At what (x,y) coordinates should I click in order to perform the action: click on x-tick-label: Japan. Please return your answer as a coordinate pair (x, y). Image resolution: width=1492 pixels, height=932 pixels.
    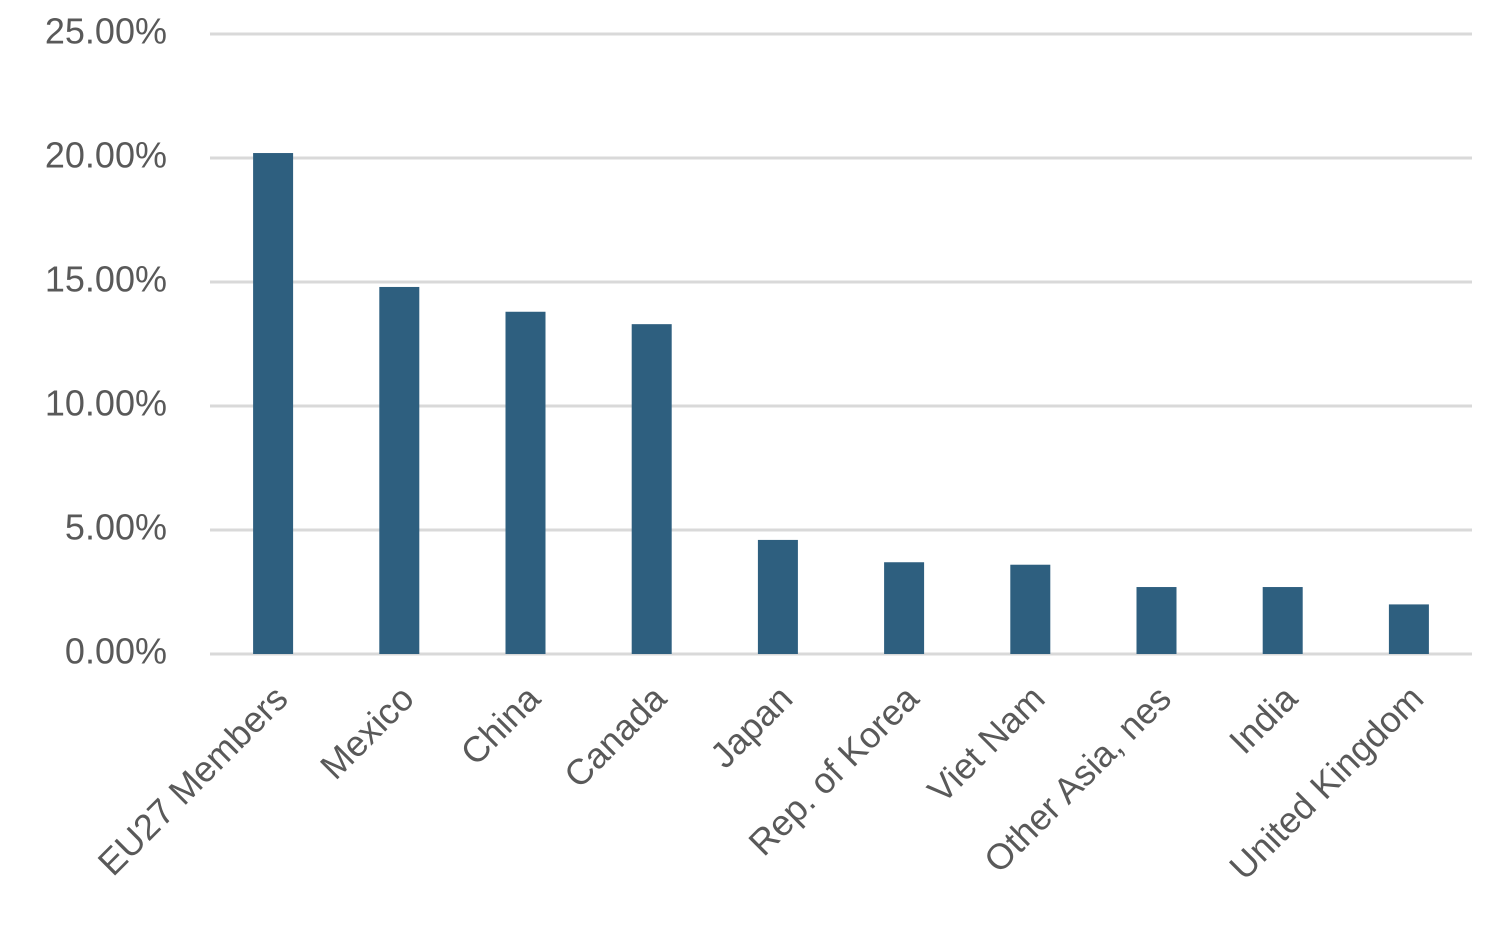
    Looking at the image, I should click on (751, 726).